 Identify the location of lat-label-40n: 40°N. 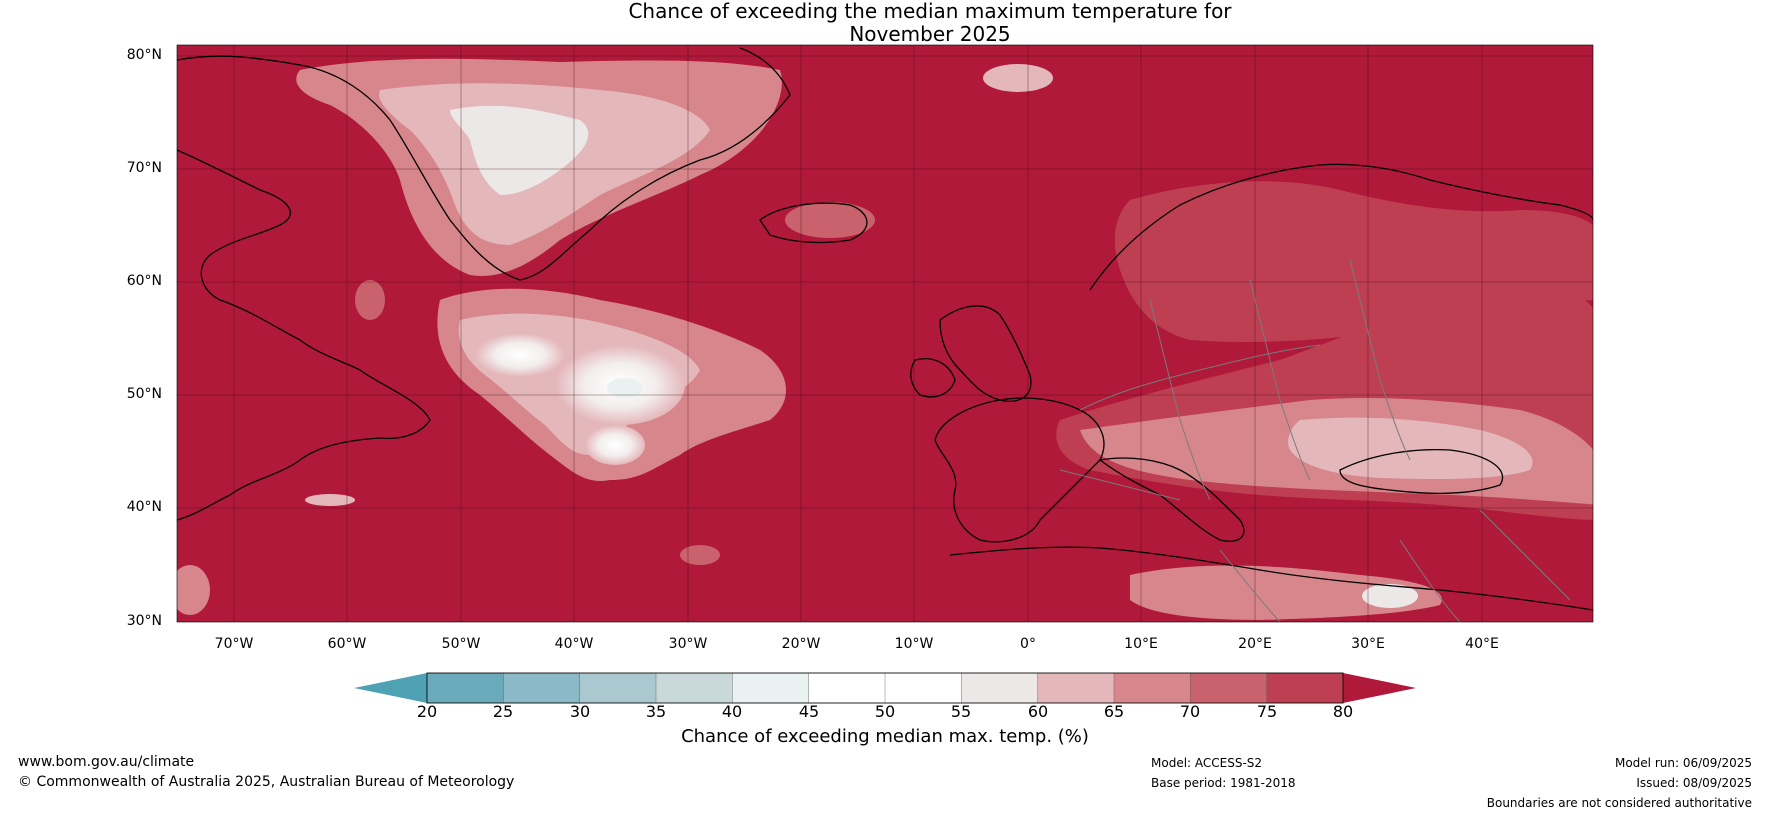
(144, 507).